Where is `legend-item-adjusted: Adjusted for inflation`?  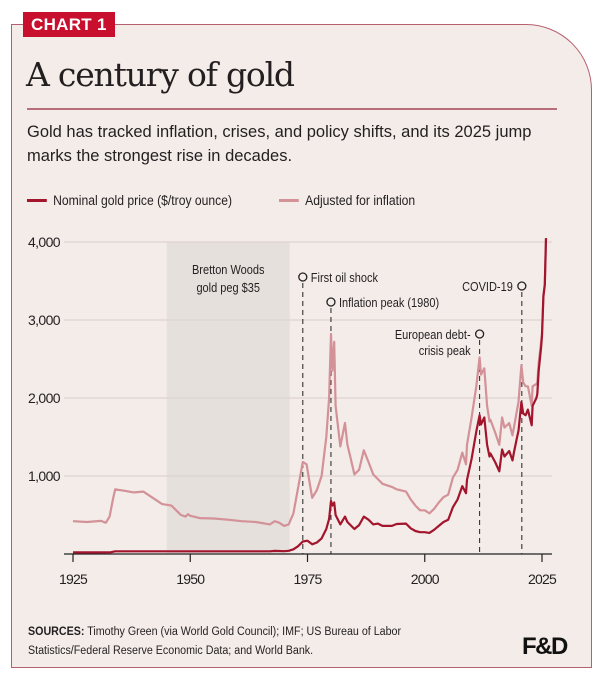
legend-item-adjusted: Adjusted for inflation is located at coordinates (347, 200).